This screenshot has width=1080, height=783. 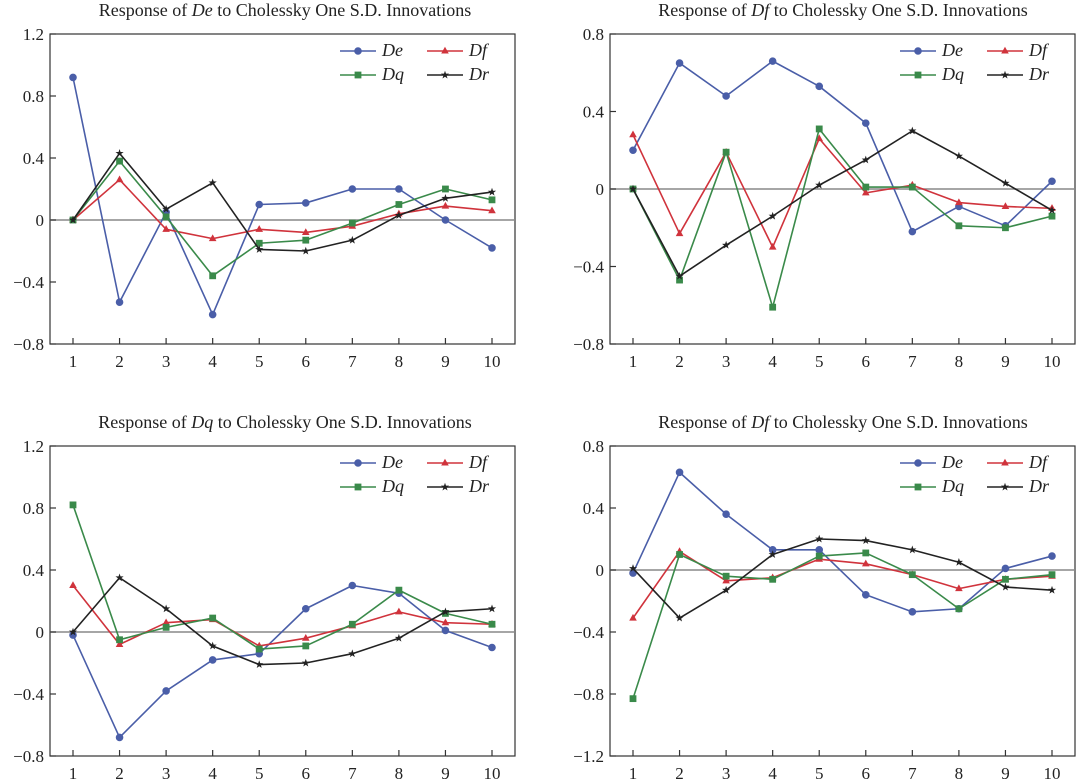 I want to click on series-line-df-df-top, so click(x=842, y=191).